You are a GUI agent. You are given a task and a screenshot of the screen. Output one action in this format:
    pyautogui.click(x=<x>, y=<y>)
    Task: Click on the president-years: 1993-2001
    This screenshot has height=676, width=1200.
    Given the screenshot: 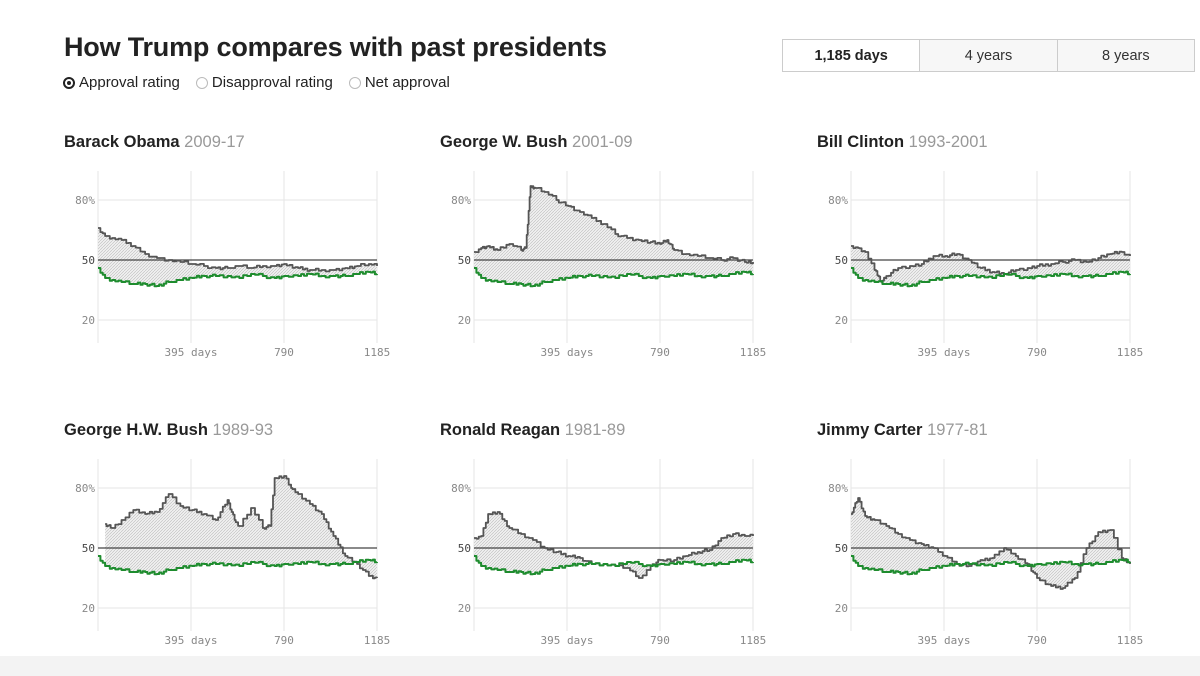 What is the action you would take?
    pyautogui.click(x=948, y=142)
    